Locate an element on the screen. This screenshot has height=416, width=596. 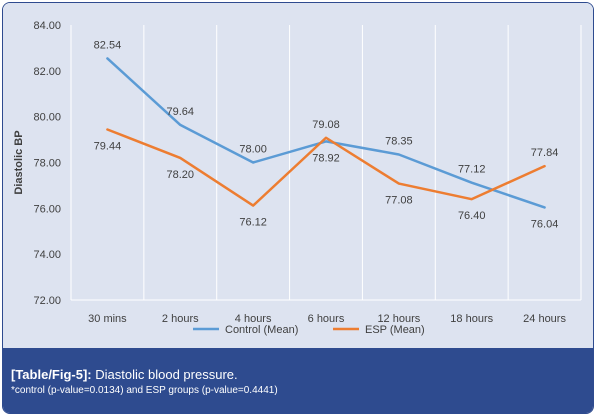
series-line-esp is located at coordinates (326, 167).